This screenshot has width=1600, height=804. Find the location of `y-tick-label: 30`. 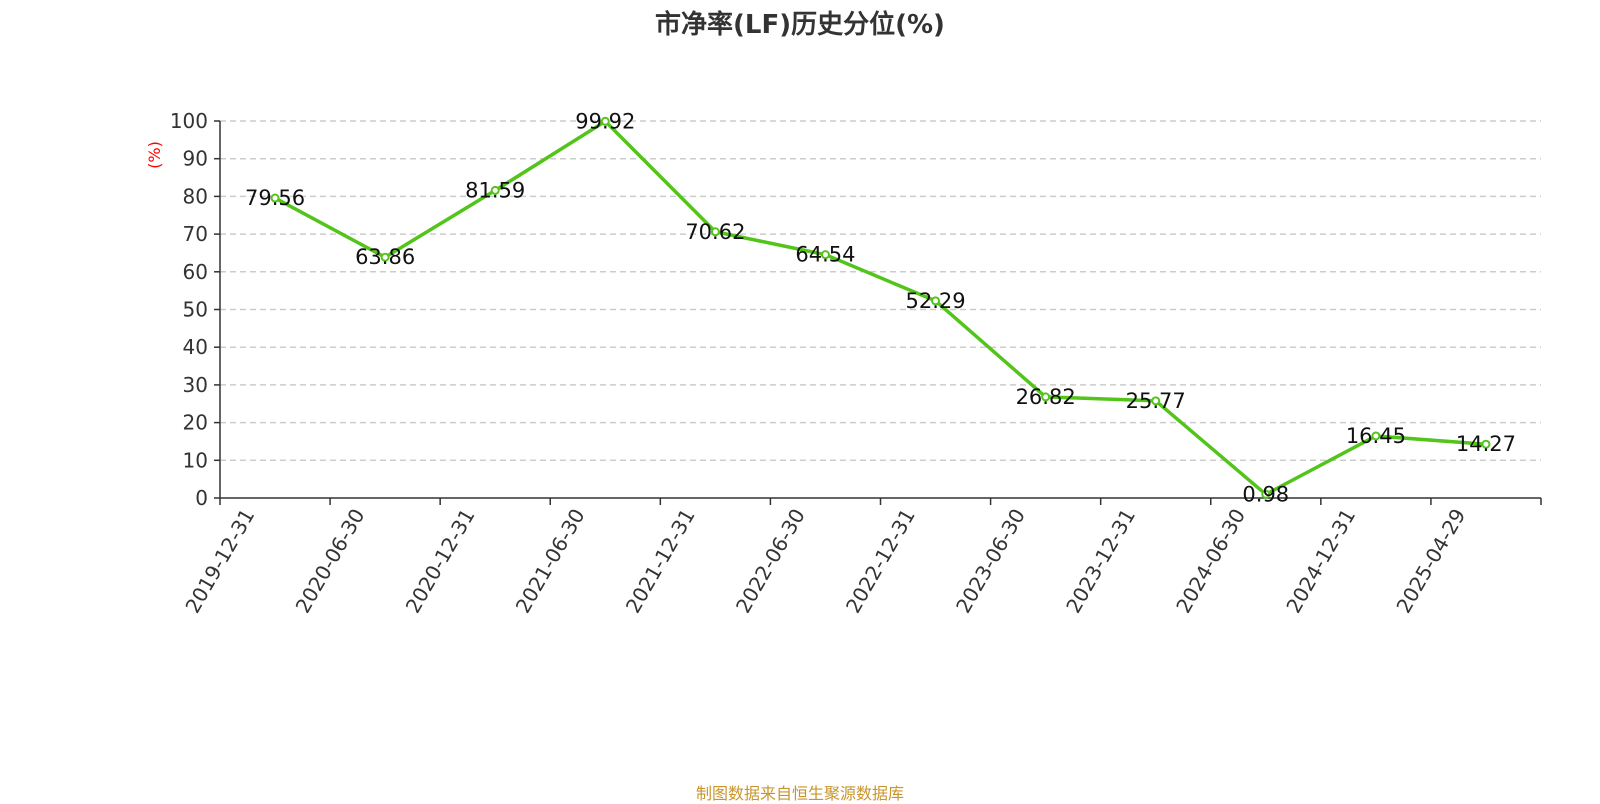

y-tick-label: 30 is located at coordinates (195, 385).